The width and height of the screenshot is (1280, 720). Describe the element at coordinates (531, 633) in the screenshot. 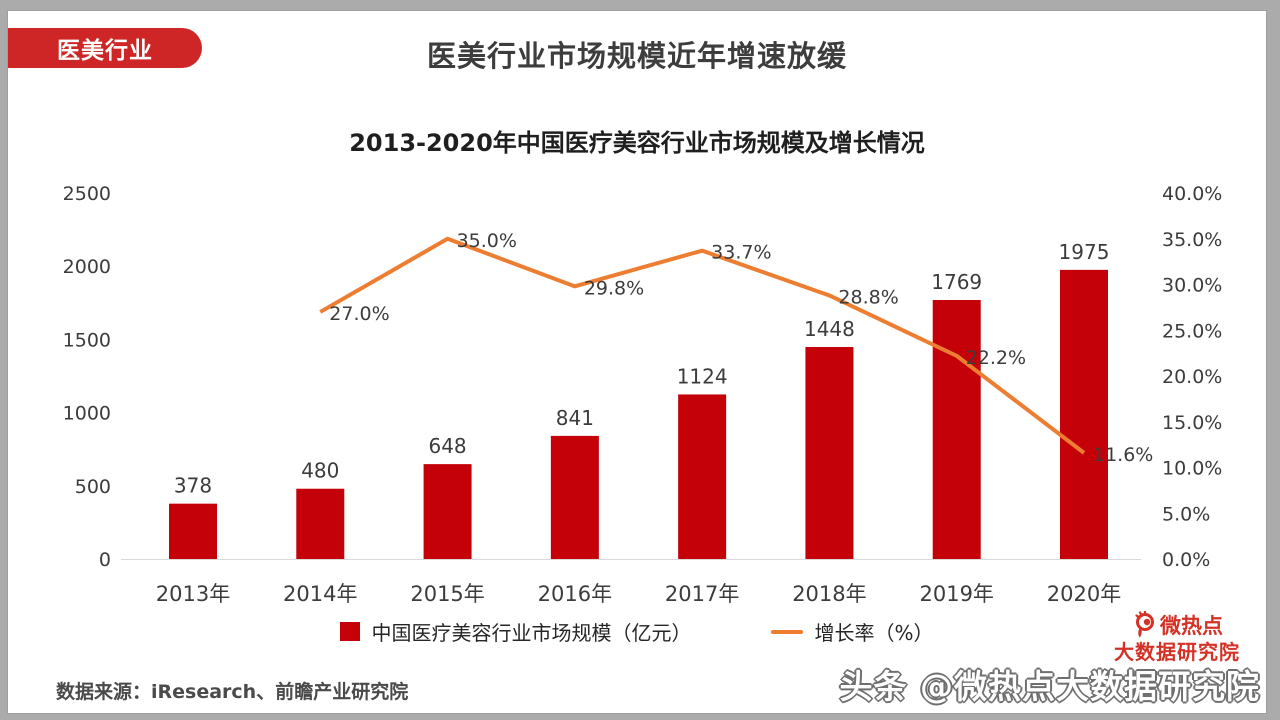

I see `legend-label-market-size: 中国医疗美容行业市场规模（亿元）` at that location.